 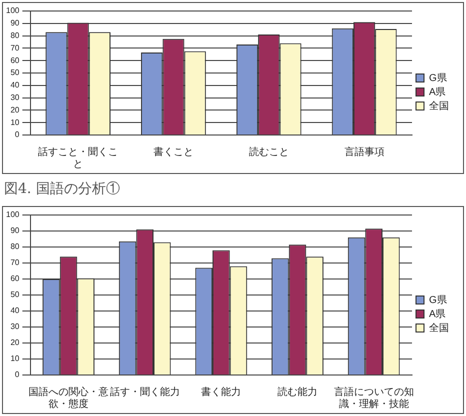 What do you see at coordinates (268, 152) in the screenshot?
I see `x-tick-label: 読むこと` at bounding box center [268, 152].